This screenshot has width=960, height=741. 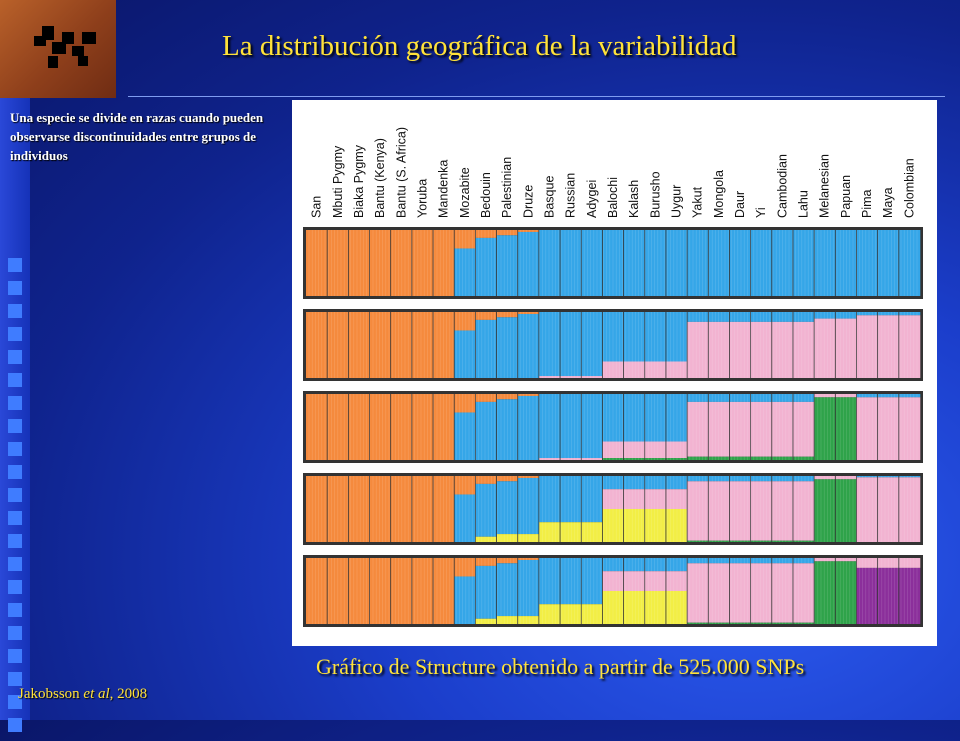 I want to click on university-logo, so click(x=58, y=49).